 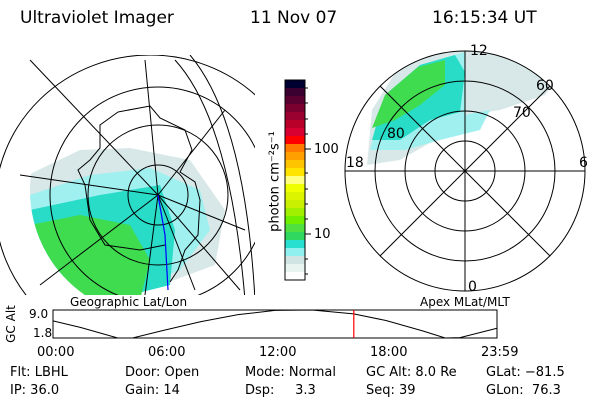 What do you see at coordinates (43, 333) in the screenshot?
I see `altitude-tick-min: 1.8` at bounding box center [43, 333].